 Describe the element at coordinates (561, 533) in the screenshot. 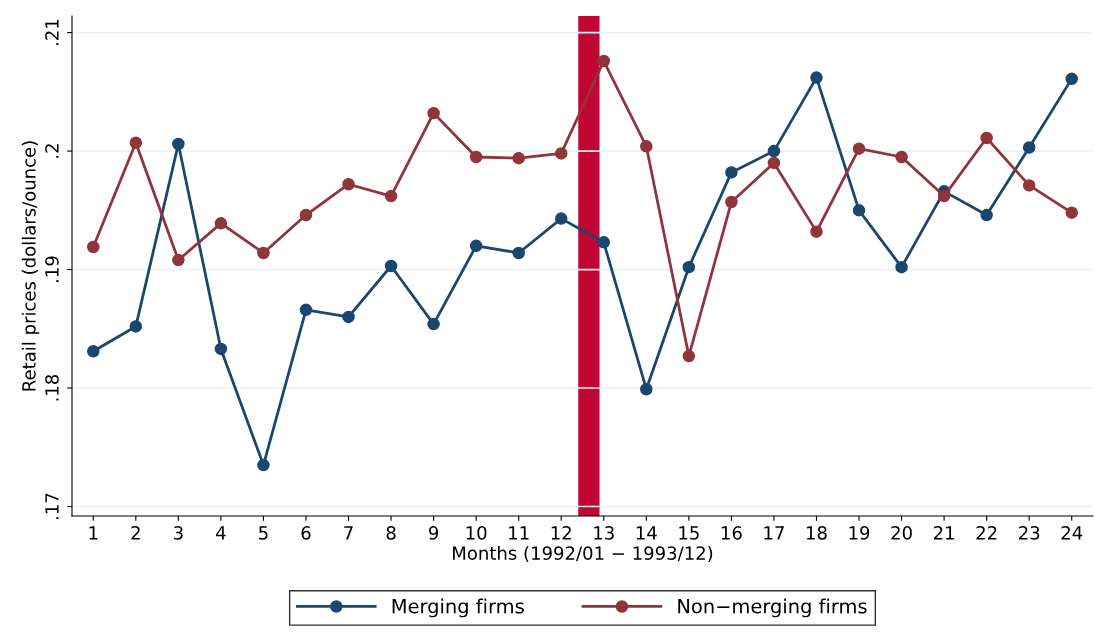

I see `x-tick-label: 12` at that location.